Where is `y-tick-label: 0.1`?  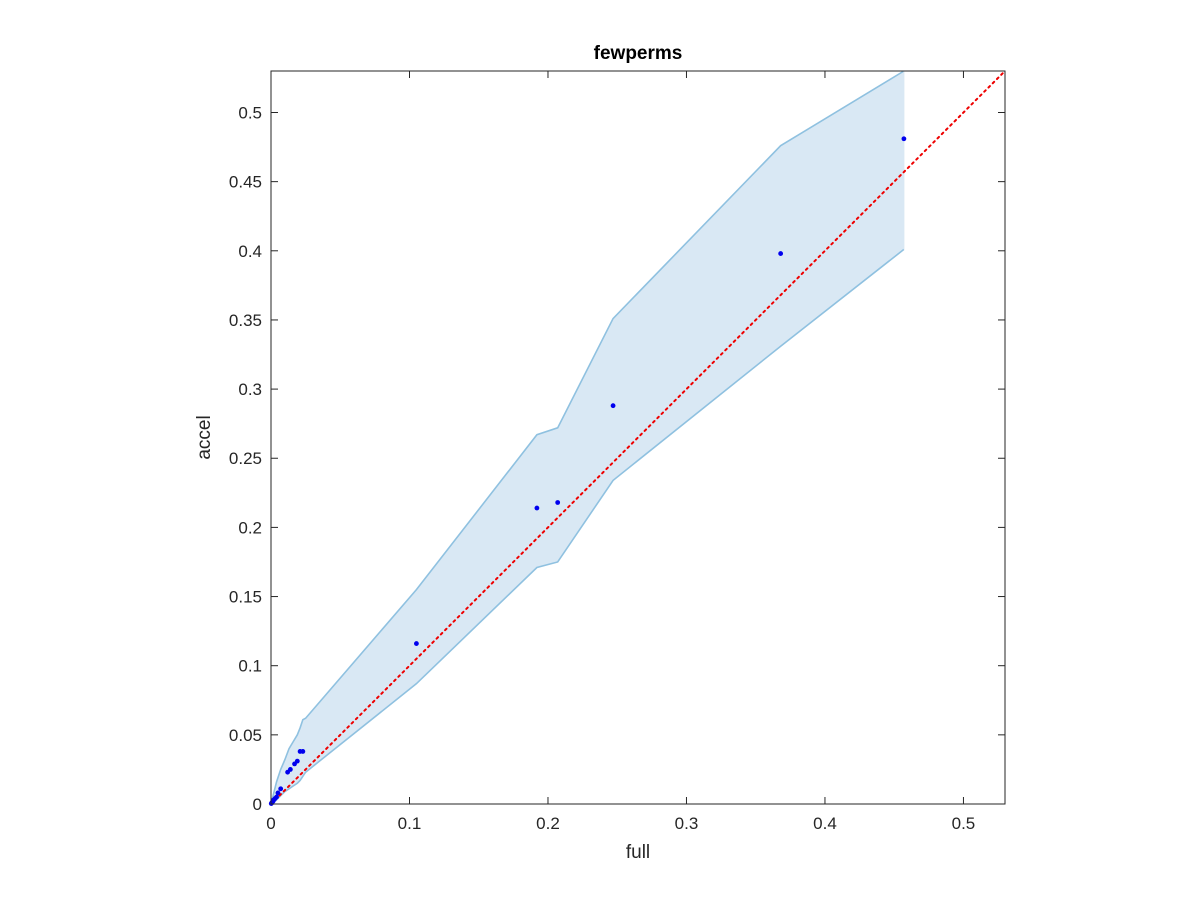
y-tick-label: 0.1 is located at coordinates (250, 666).